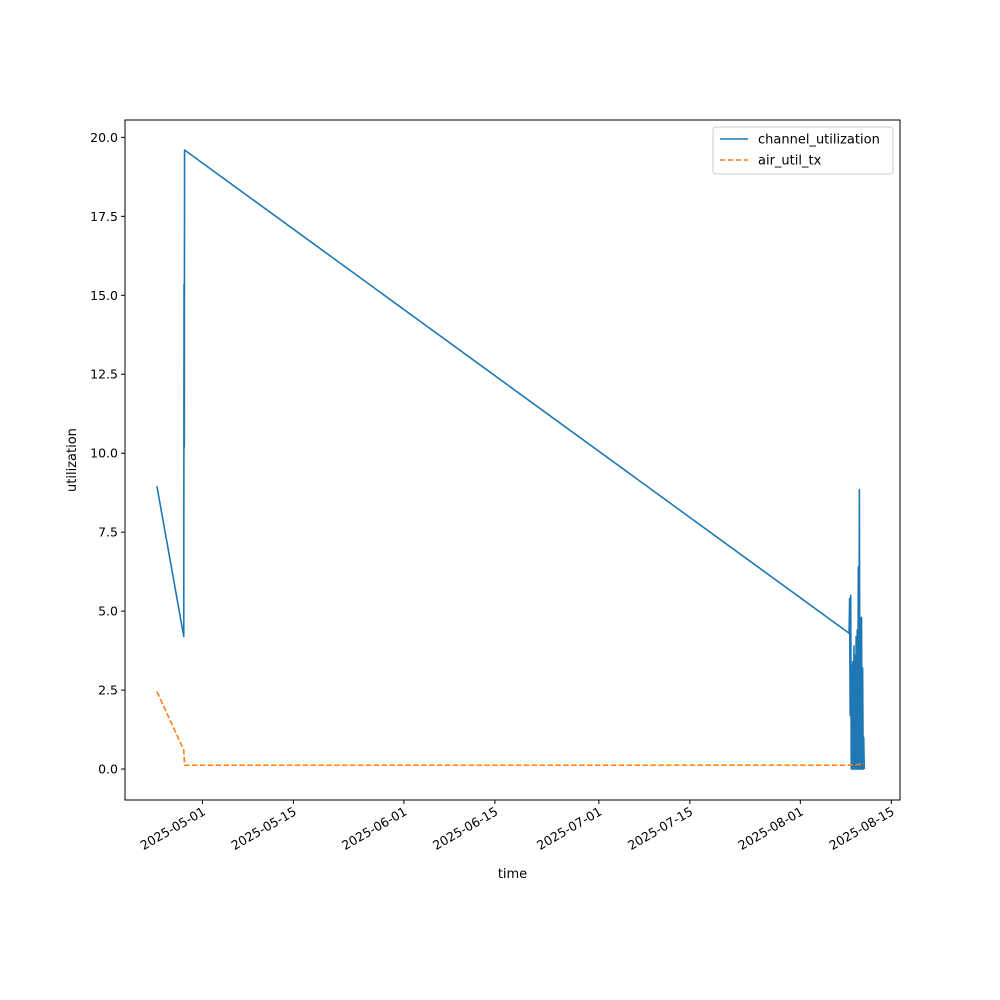 The image size is (1000, 1000). I want to click on x-axis-label: time, so click(512, 874).